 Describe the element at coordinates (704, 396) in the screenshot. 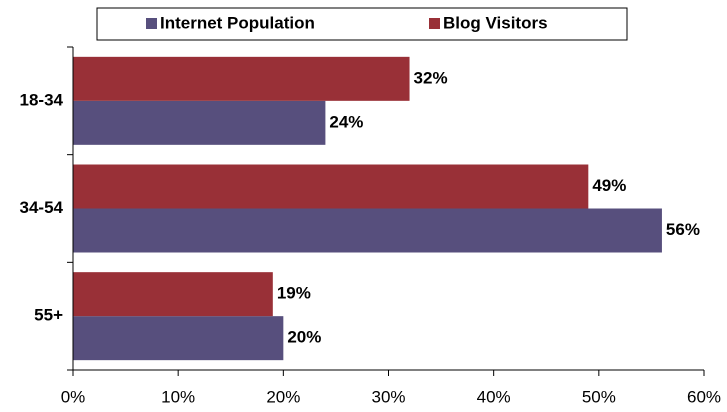

I see `x-tick-label: 60%` at that location.